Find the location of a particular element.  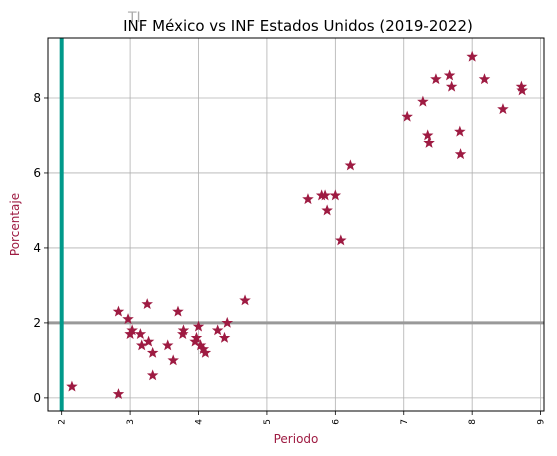

x-tick-label: 5 is located at coordinates (268, 422).